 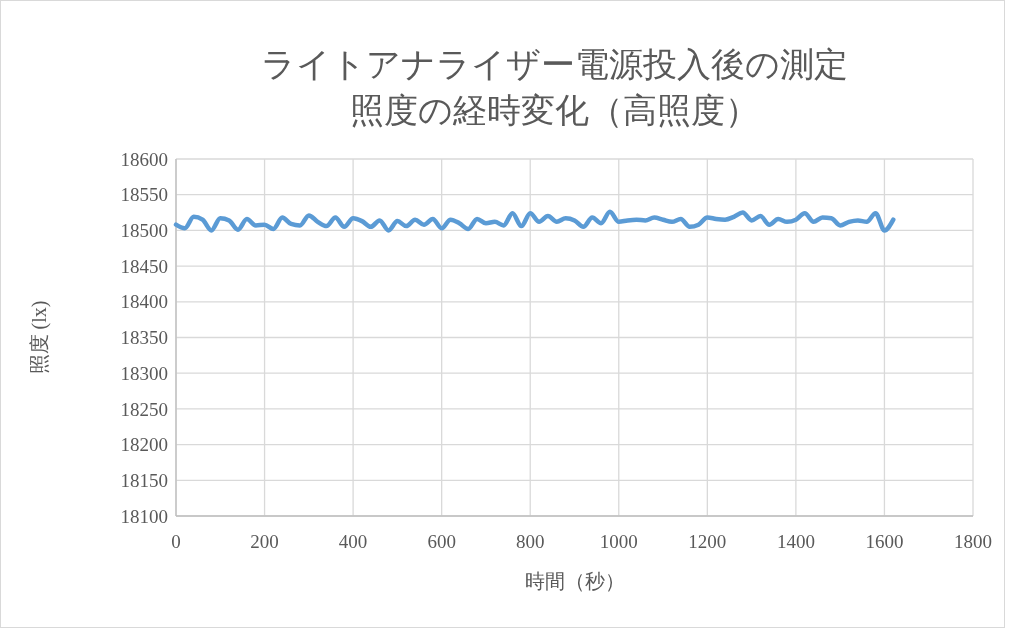 What do you see at coordinates (441, 541) in the screenshot?
I see `x-tick-label: 600` at bounding box center [441, 541].